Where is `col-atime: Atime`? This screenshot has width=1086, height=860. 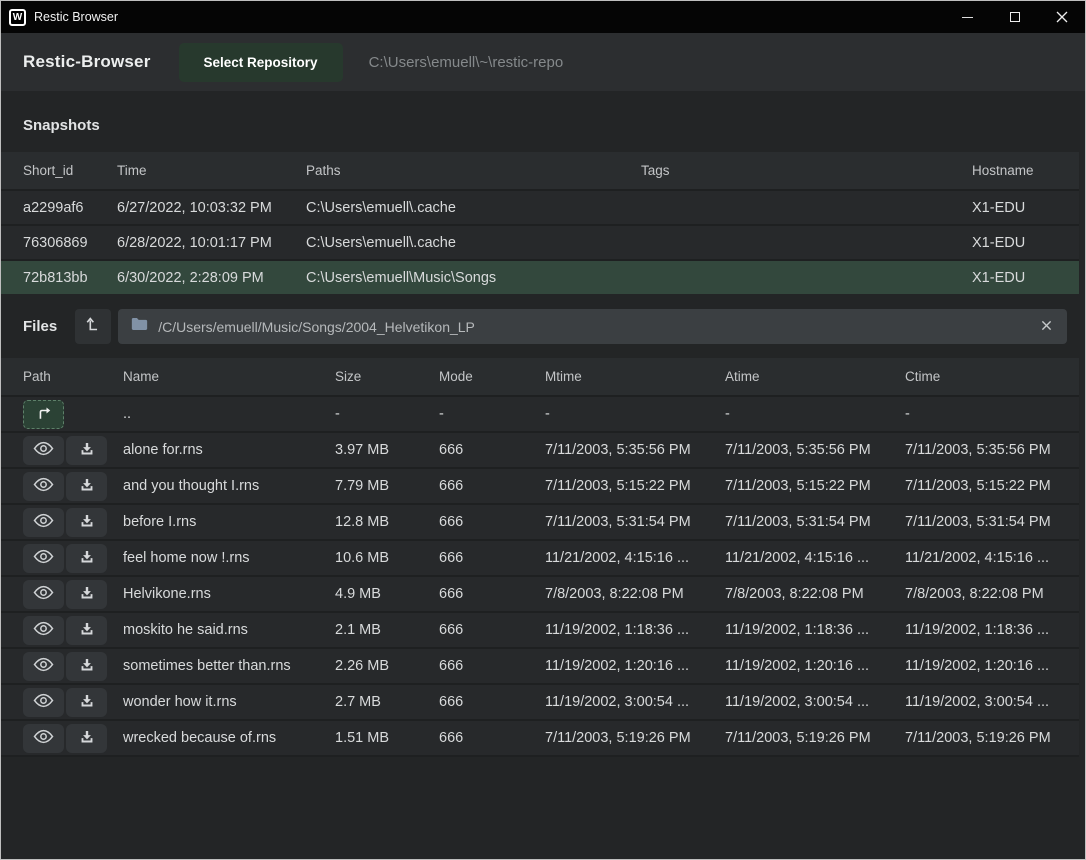
col-atime: Atime is located at coordinates (742, 376).